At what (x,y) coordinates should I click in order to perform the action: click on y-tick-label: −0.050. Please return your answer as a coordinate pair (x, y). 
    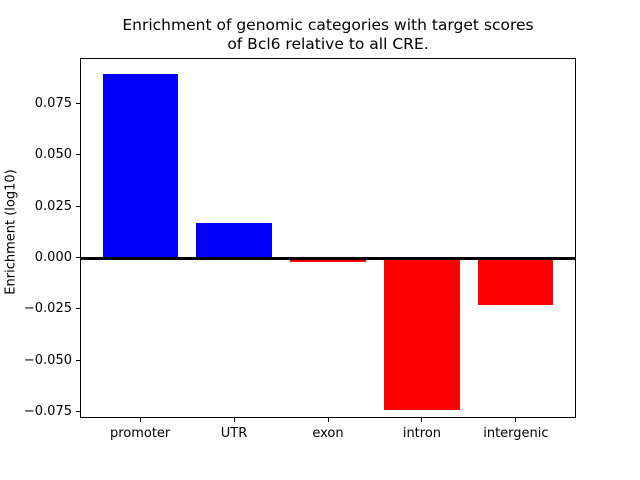
    Looking at the image, I should click on (47, 360).